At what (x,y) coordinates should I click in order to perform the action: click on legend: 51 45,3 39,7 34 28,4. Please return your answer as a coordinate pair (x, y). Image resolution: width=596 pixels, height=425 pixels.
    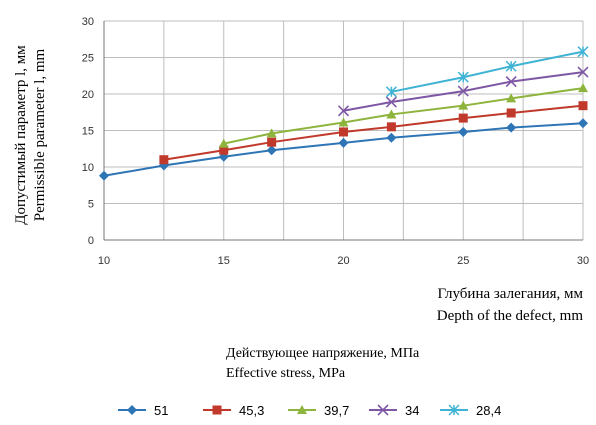
    Looking at the image, I should click on (309, 410).